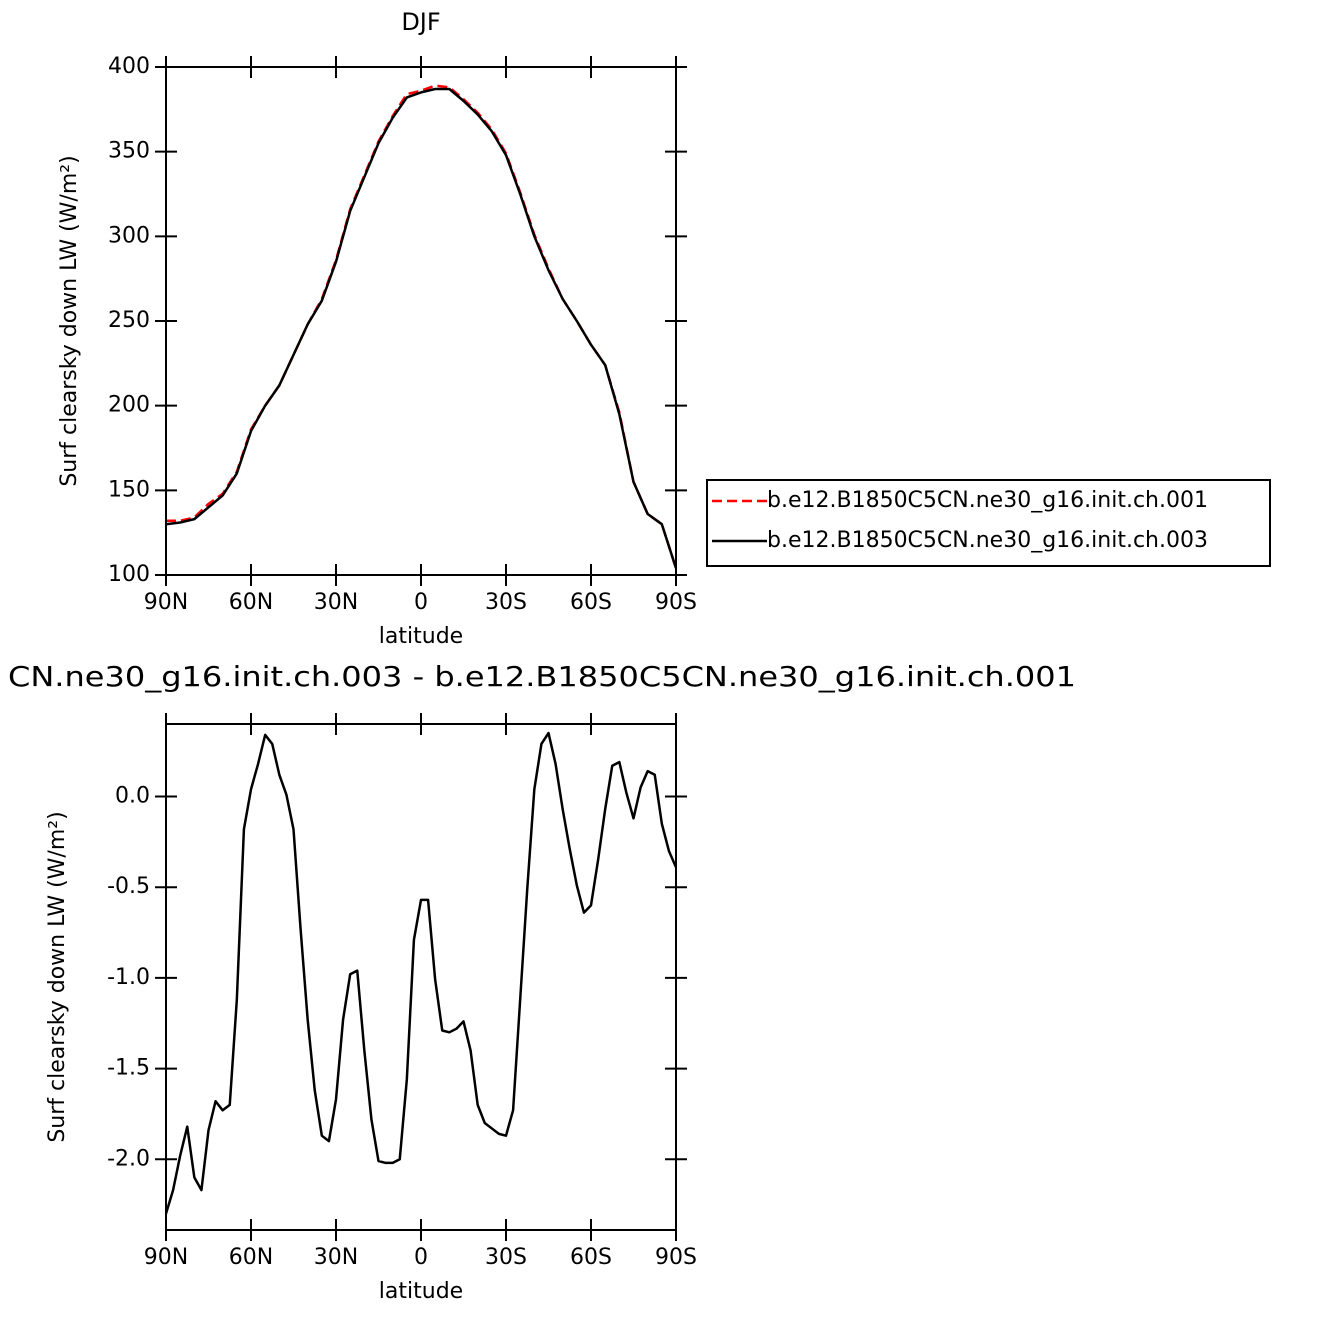 Image resolution: width=1325 pixels, height=1325 pixels. I want to click on y-tick-label: 300, so click(129, 235).